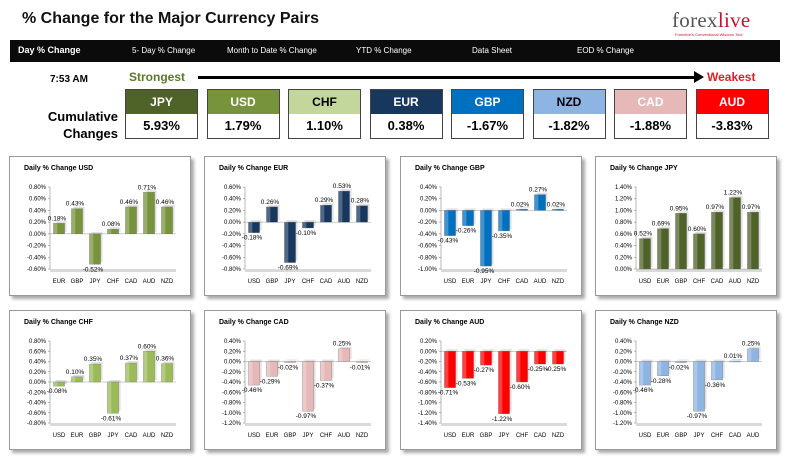  What do you see at coordinates (492, 50) in the screenshot?
I see `tab-data-sheet: Data Sheet` at bounding box center [492, 50].